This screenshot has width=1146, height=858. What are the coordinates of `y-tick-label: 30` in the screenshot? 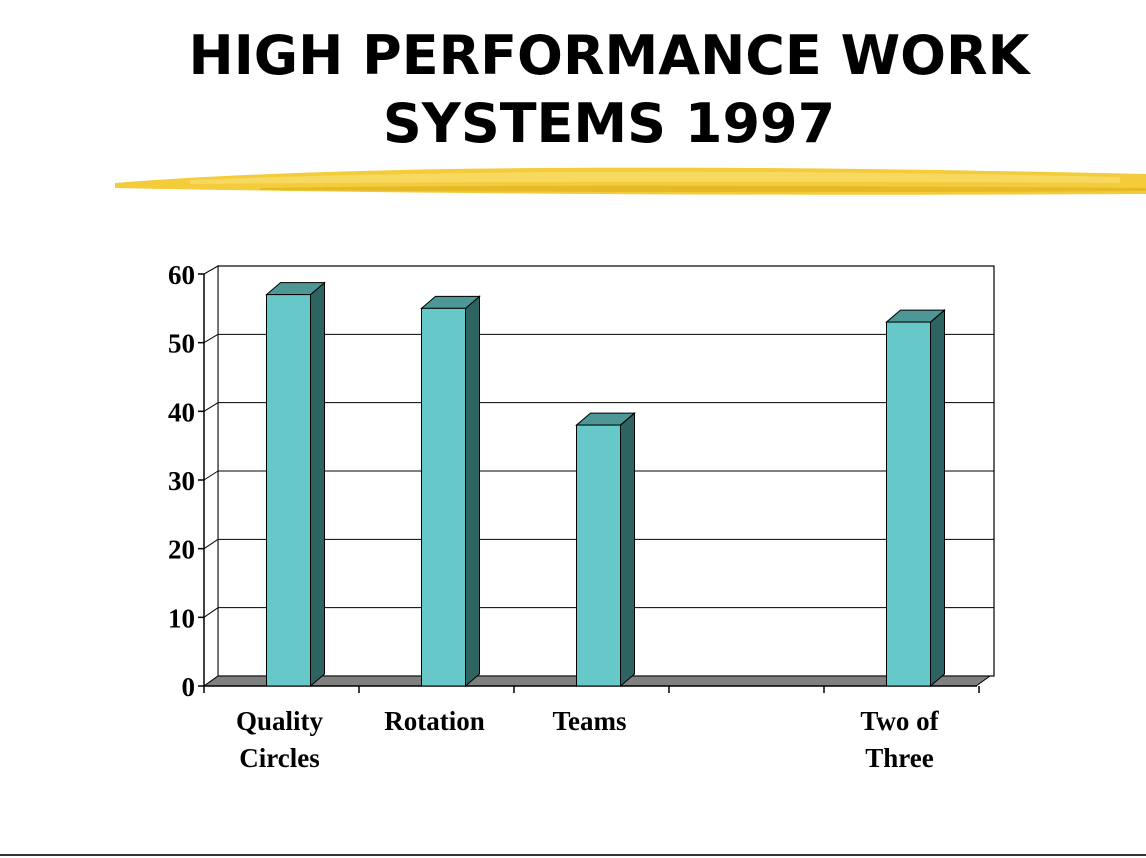 It's located at (181, 481).